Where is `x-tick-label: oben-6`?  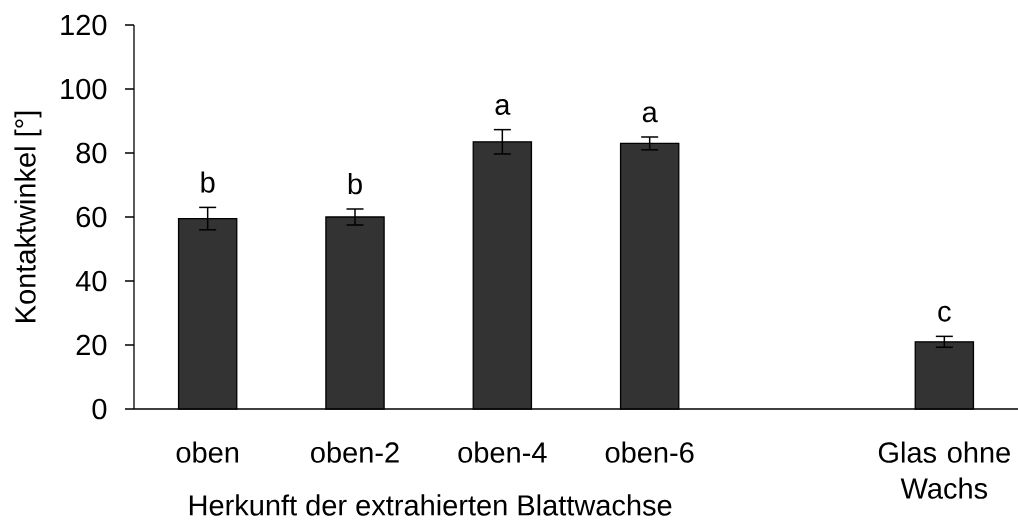
x-tick-label: oben-6 is located at coordinates (649, 452).